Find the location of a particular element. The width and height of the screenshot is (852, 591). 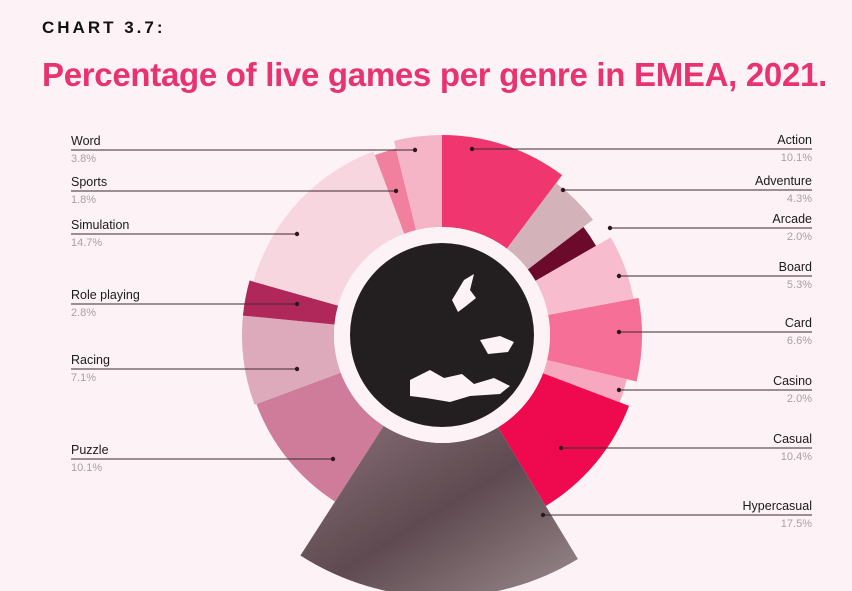

label-hypercasual: Hypercasual is located at coordinates (777, 506).